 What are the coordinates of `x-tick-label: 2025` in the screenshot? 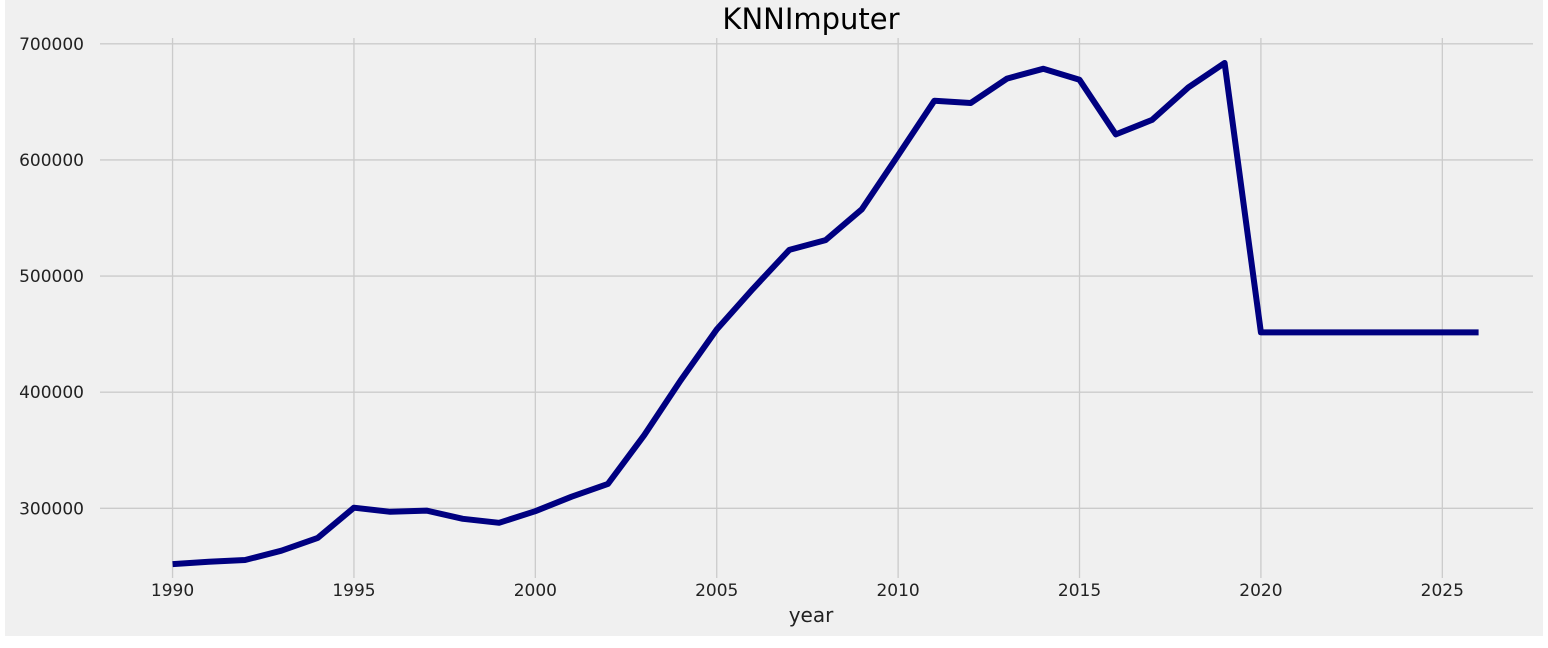 It's located at (1442, 591).